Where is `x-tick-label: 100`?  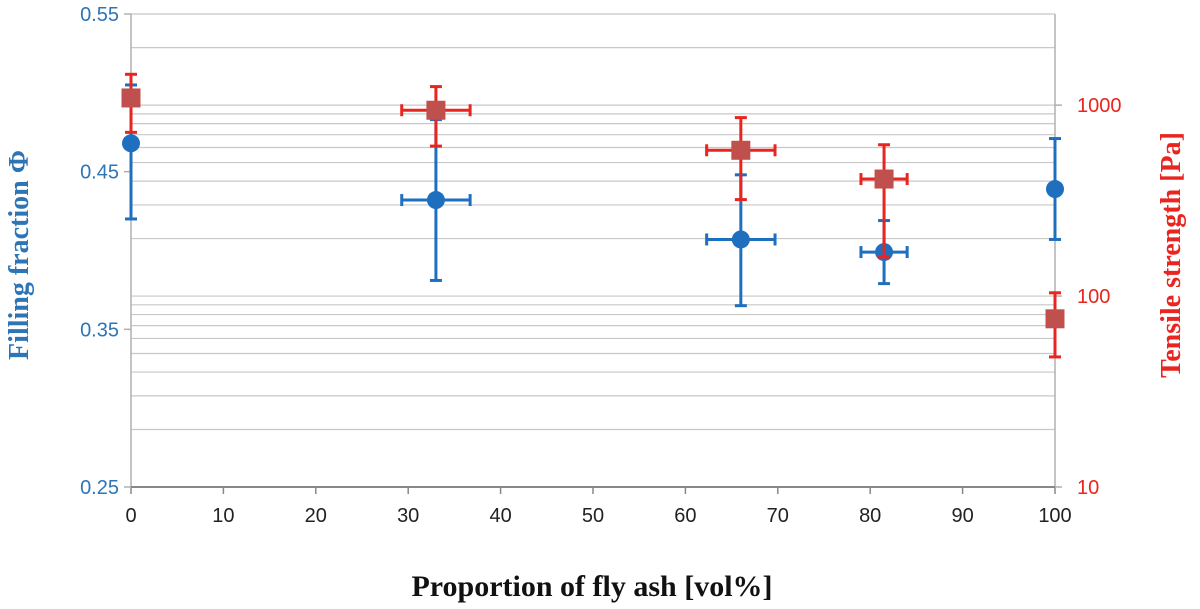 x-tick-label: 100 is located at coordinates (1054, 516).